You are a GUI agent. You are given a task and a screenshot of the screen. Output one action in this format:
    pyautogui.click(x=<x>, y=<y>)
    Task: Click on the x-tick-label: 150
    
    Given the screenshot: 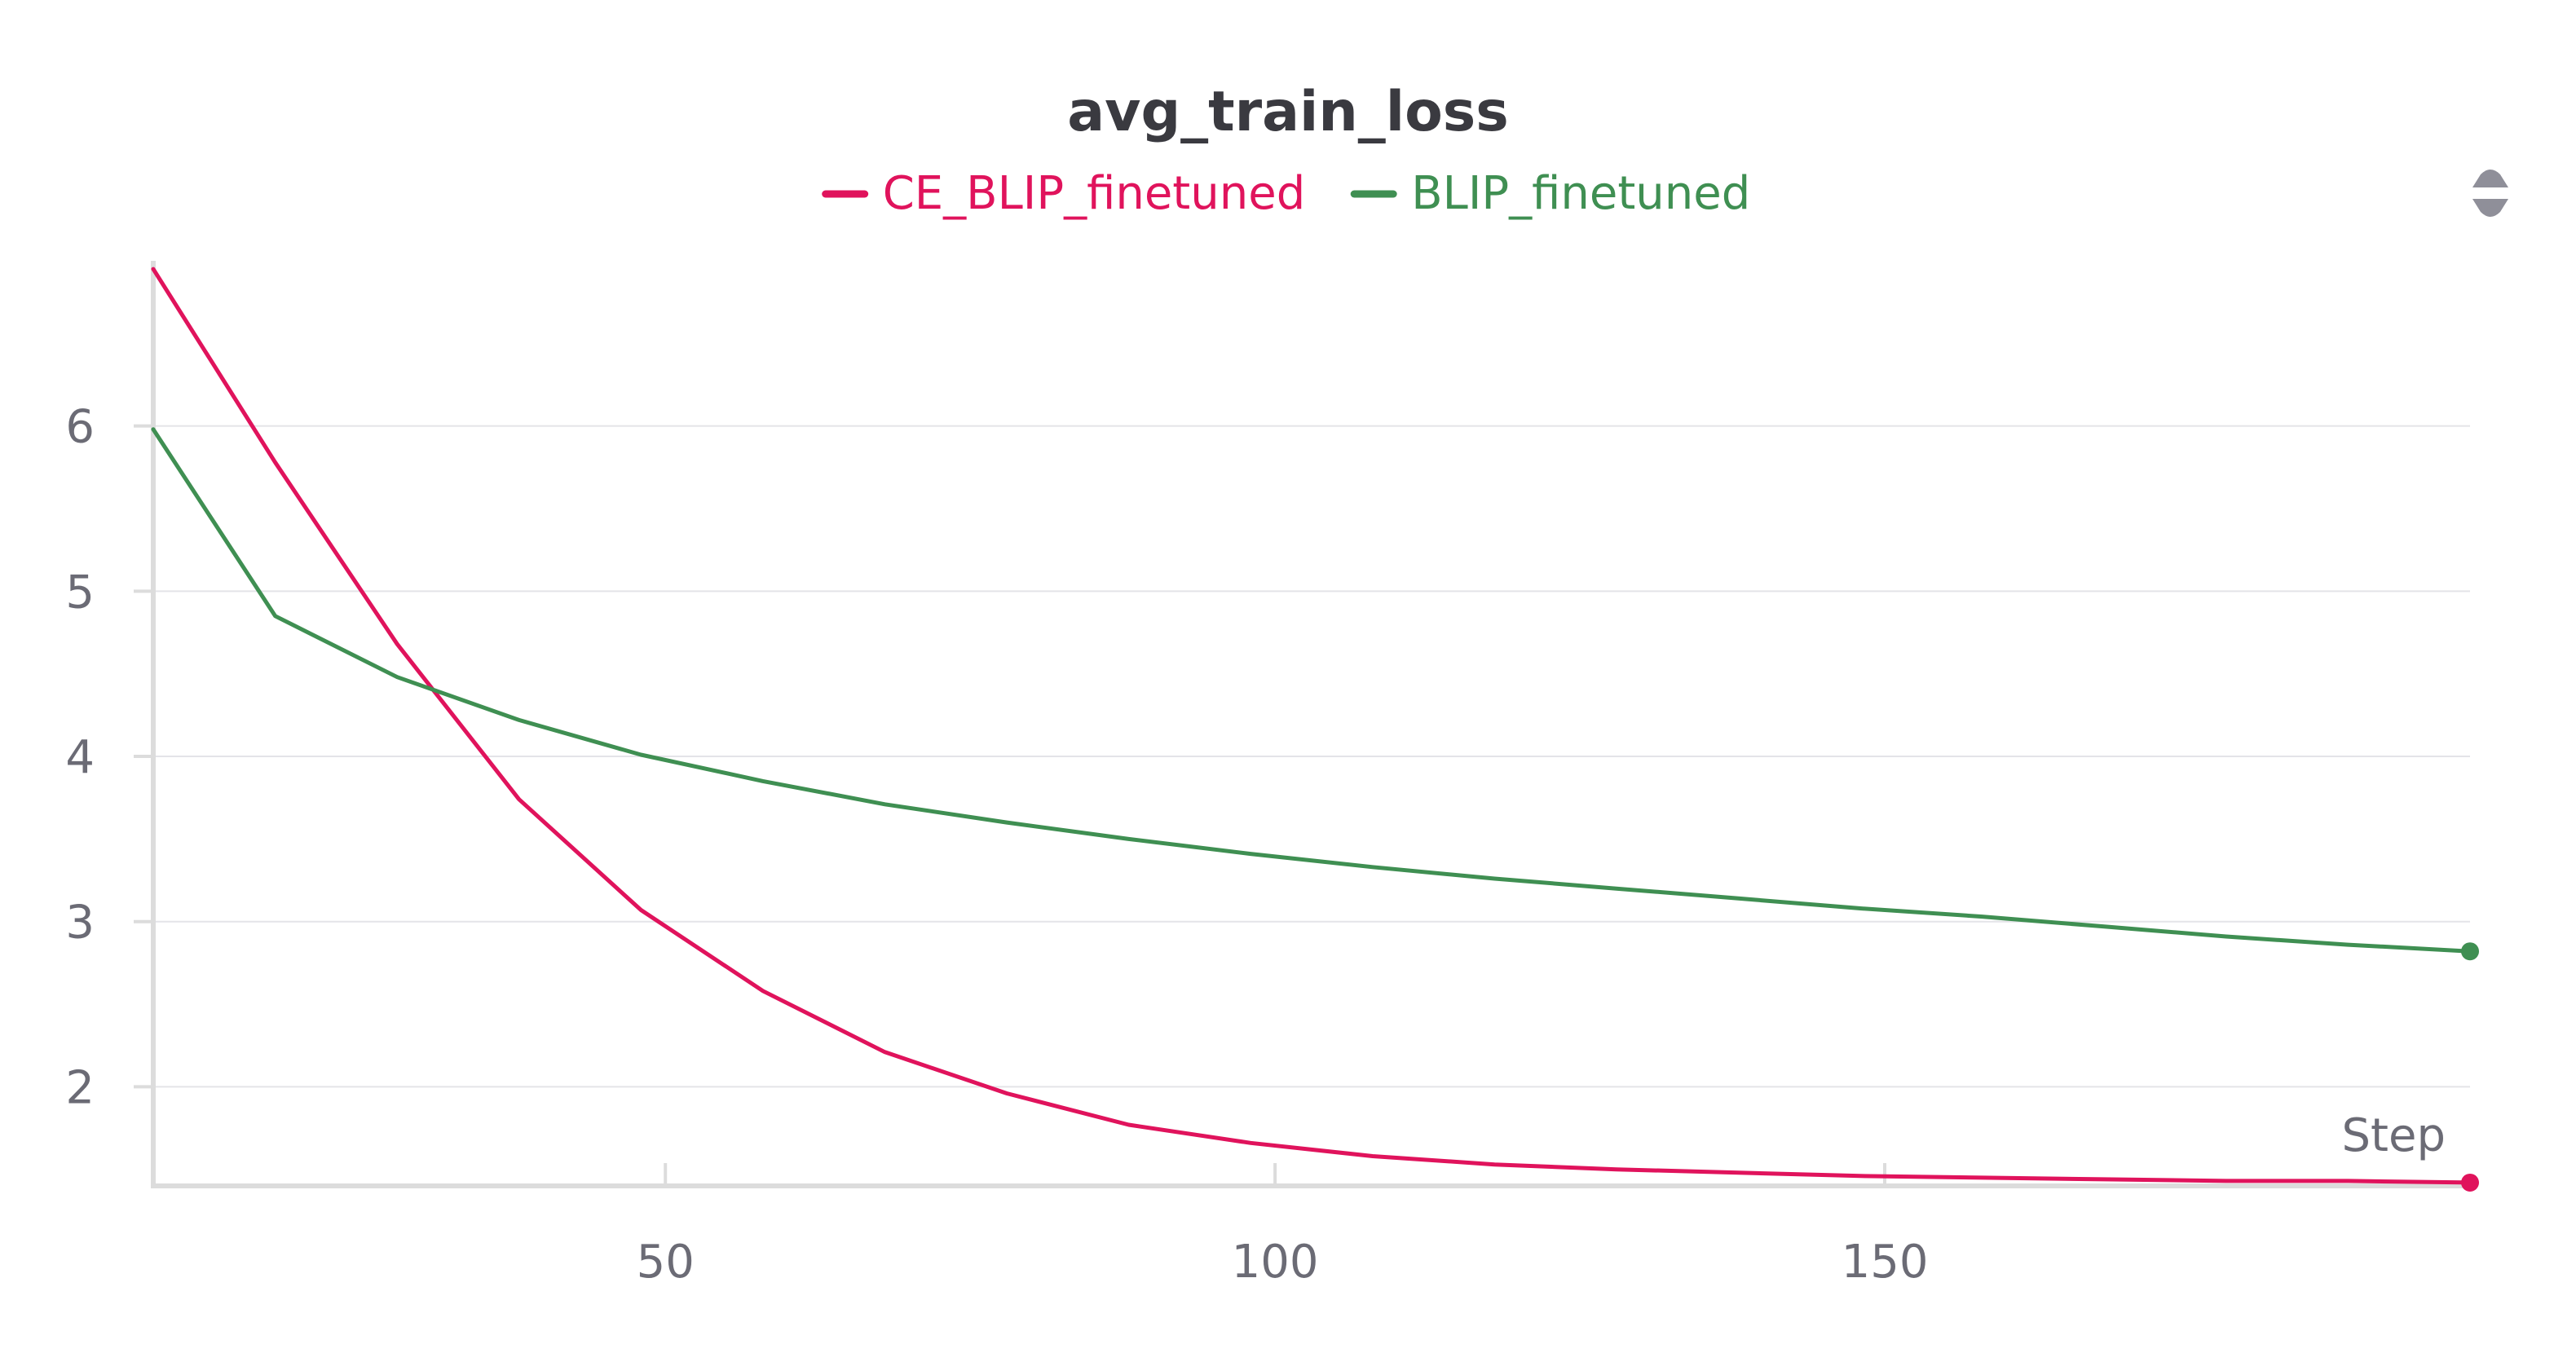 What is the action you would take?
    pyautogui.click(x=1885, y=1262)
    